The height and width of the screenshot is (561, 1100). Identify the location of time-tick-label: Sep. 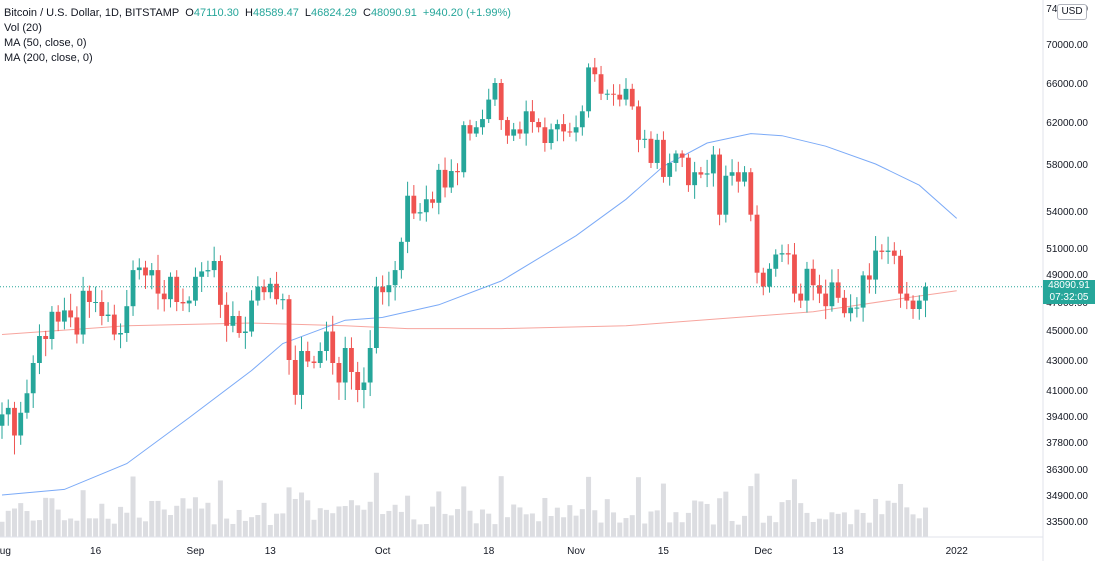
(196, 551).